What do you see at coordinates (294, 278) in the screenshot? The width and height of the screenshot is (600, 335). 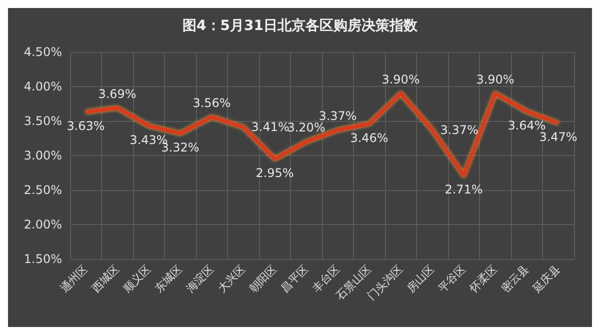 I see `x-tick-label: 昌平区` at bounding box center [294, 278].